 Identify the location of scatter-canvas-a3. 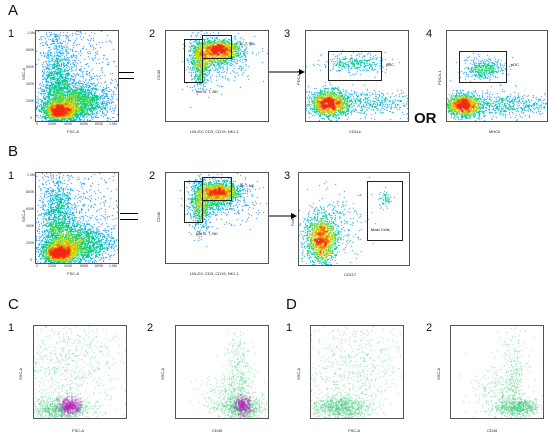
(357, 76).